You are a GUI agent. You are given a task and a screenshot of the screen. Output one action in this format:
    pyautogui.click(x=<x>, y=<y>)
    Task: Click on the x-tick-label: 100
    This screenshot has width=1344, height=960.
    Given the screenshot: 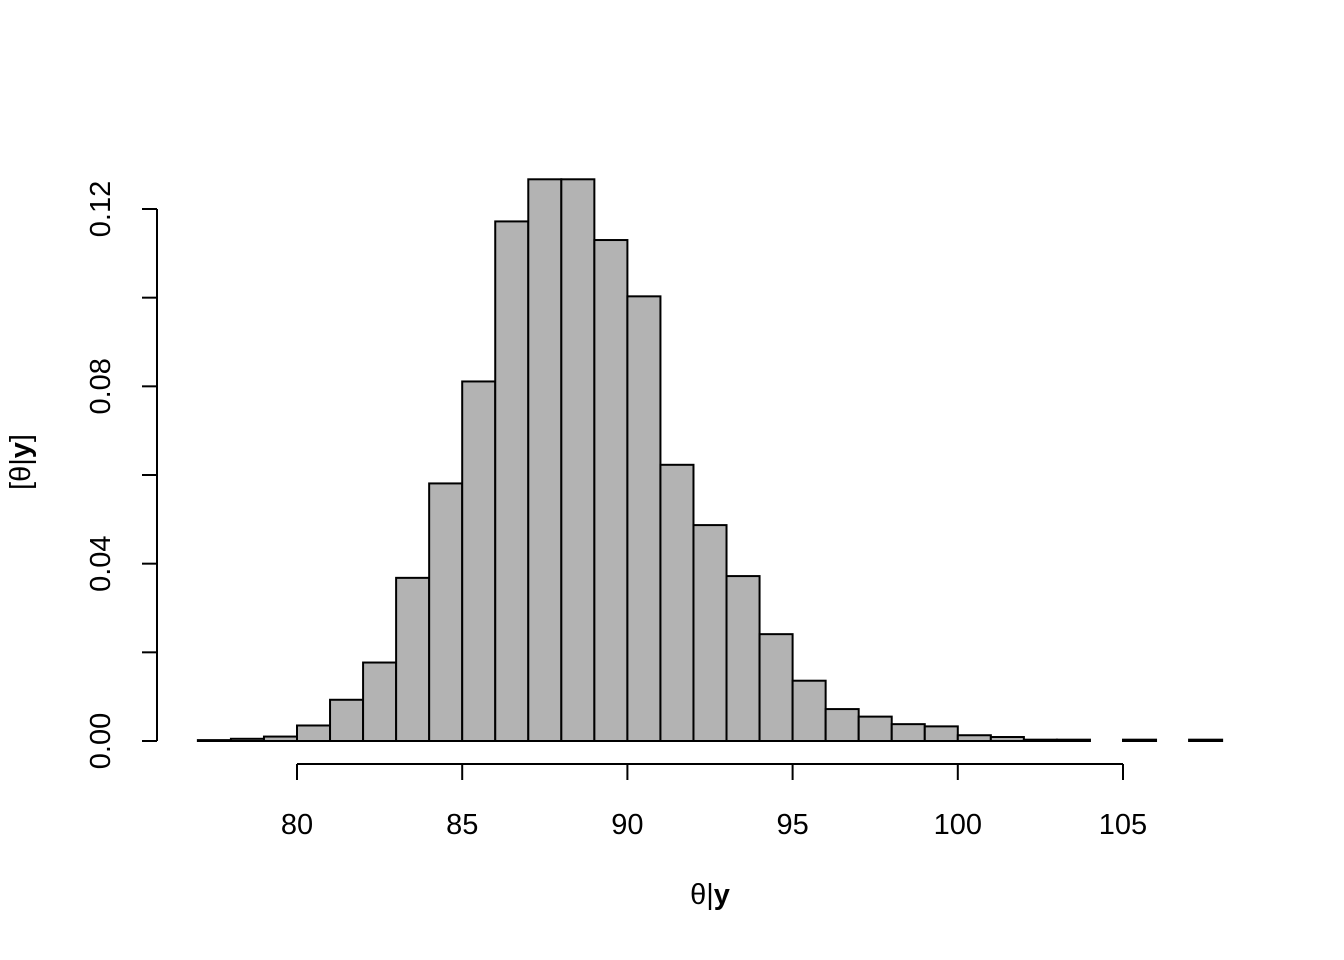 What is the action you would take?
    pyautogui.click(x=958, y=825)
    